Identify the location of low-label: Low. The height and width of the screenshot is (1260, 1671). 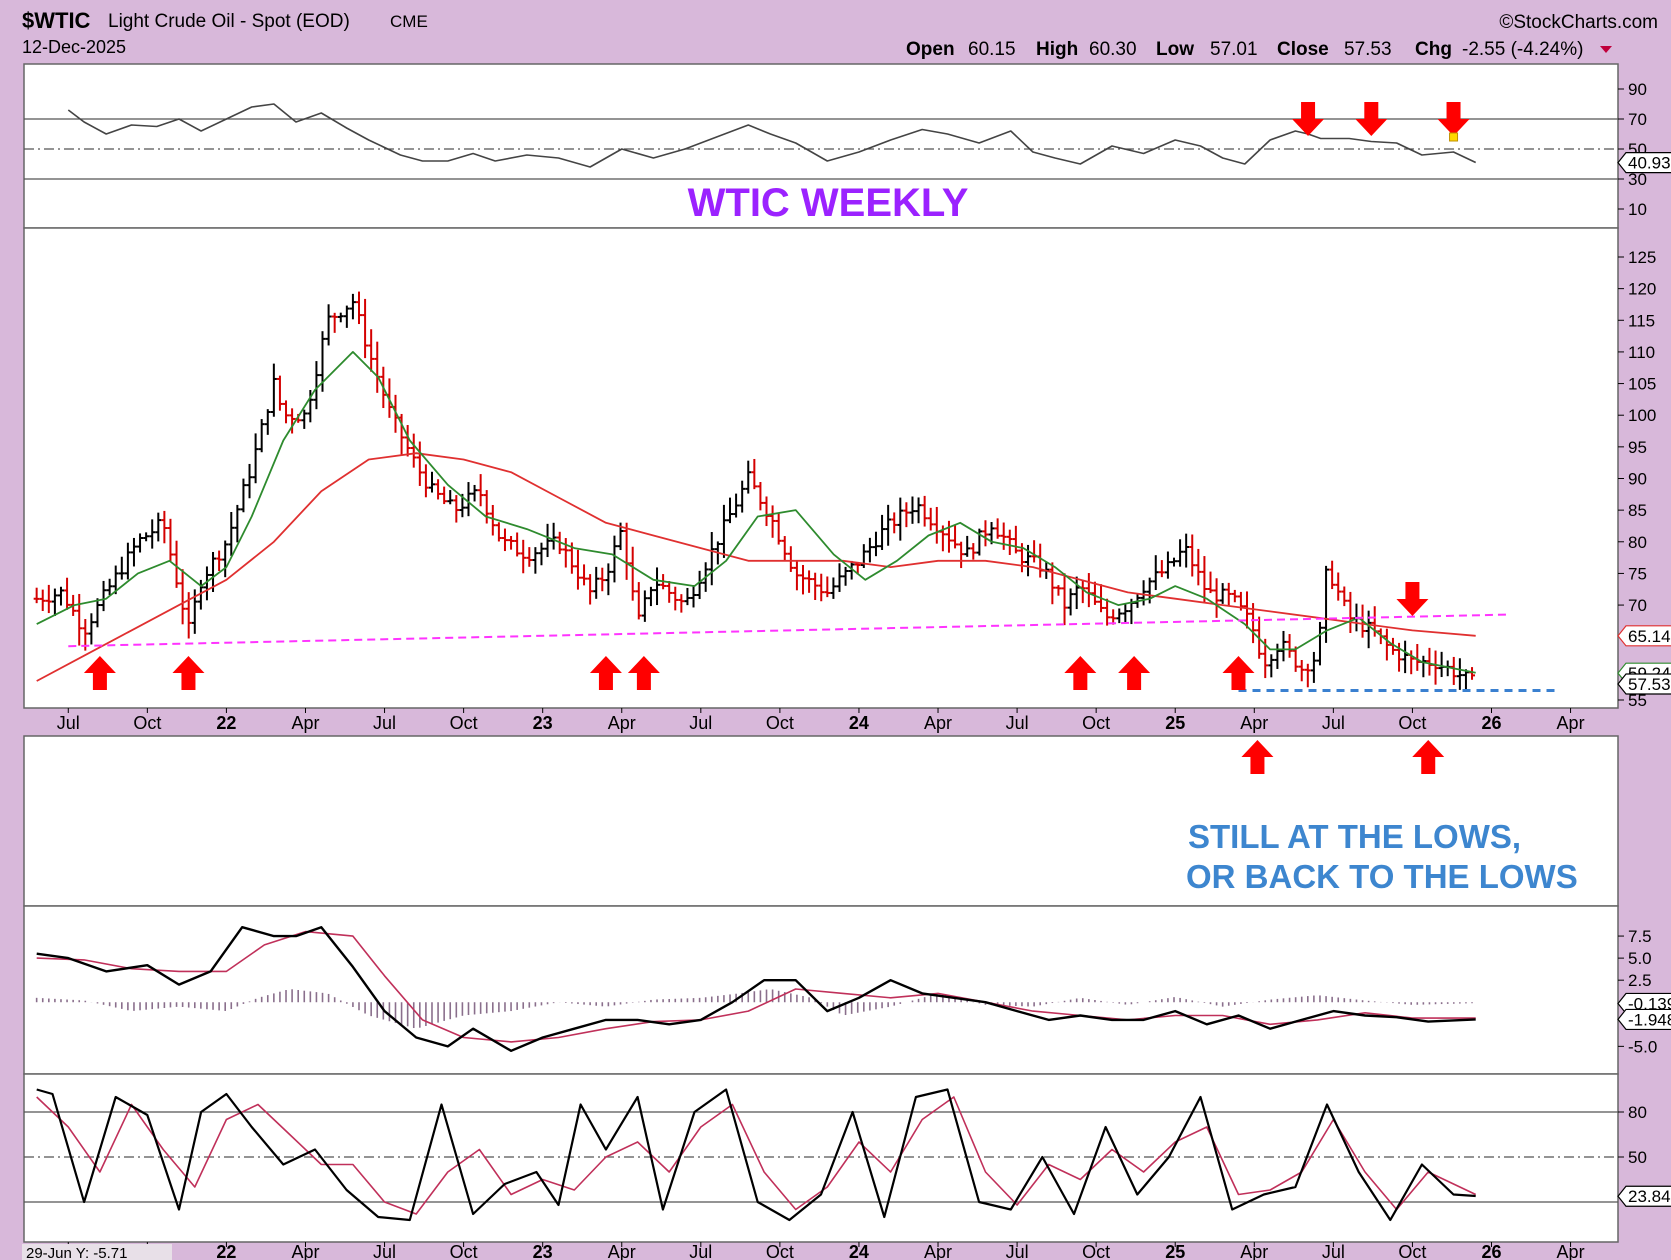
(1175, 49).